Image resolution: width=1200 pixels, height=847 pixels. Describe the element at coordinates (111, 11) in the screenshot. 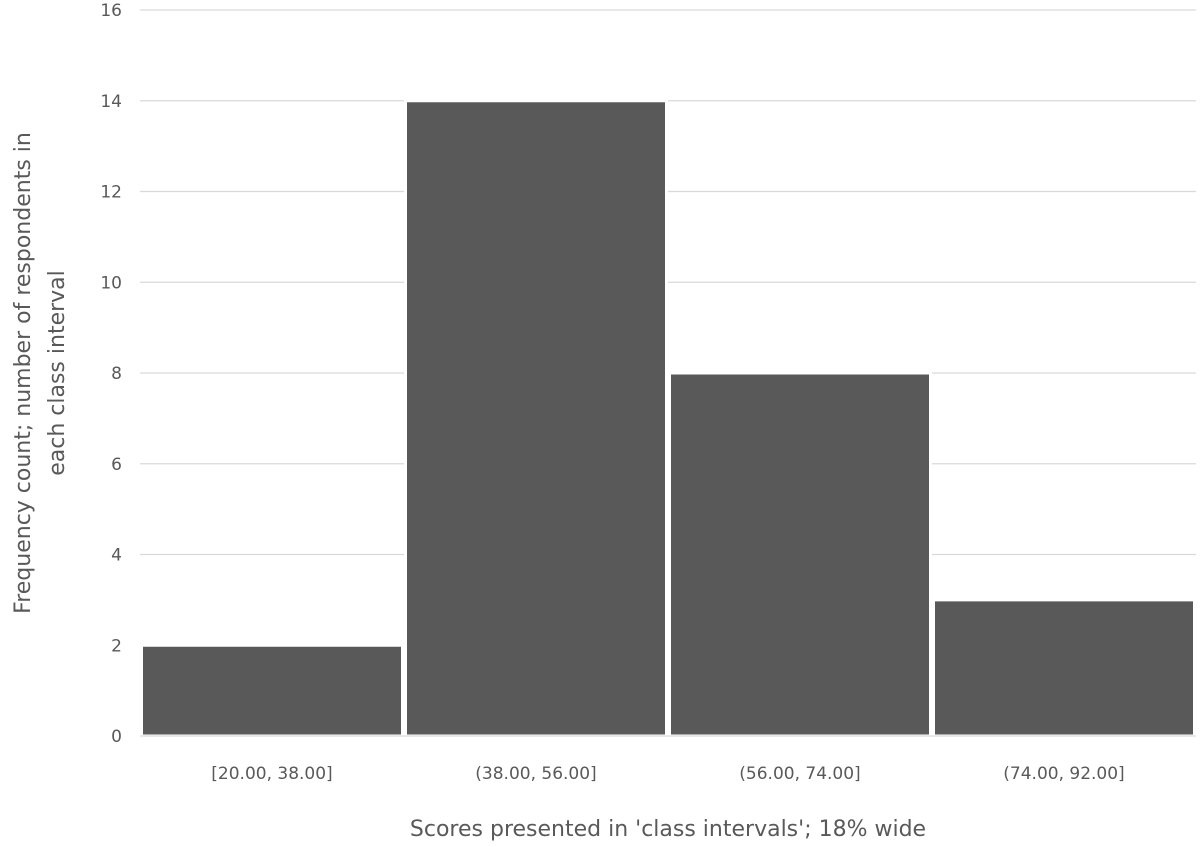

I see `y-tick-label: 16` at that location.